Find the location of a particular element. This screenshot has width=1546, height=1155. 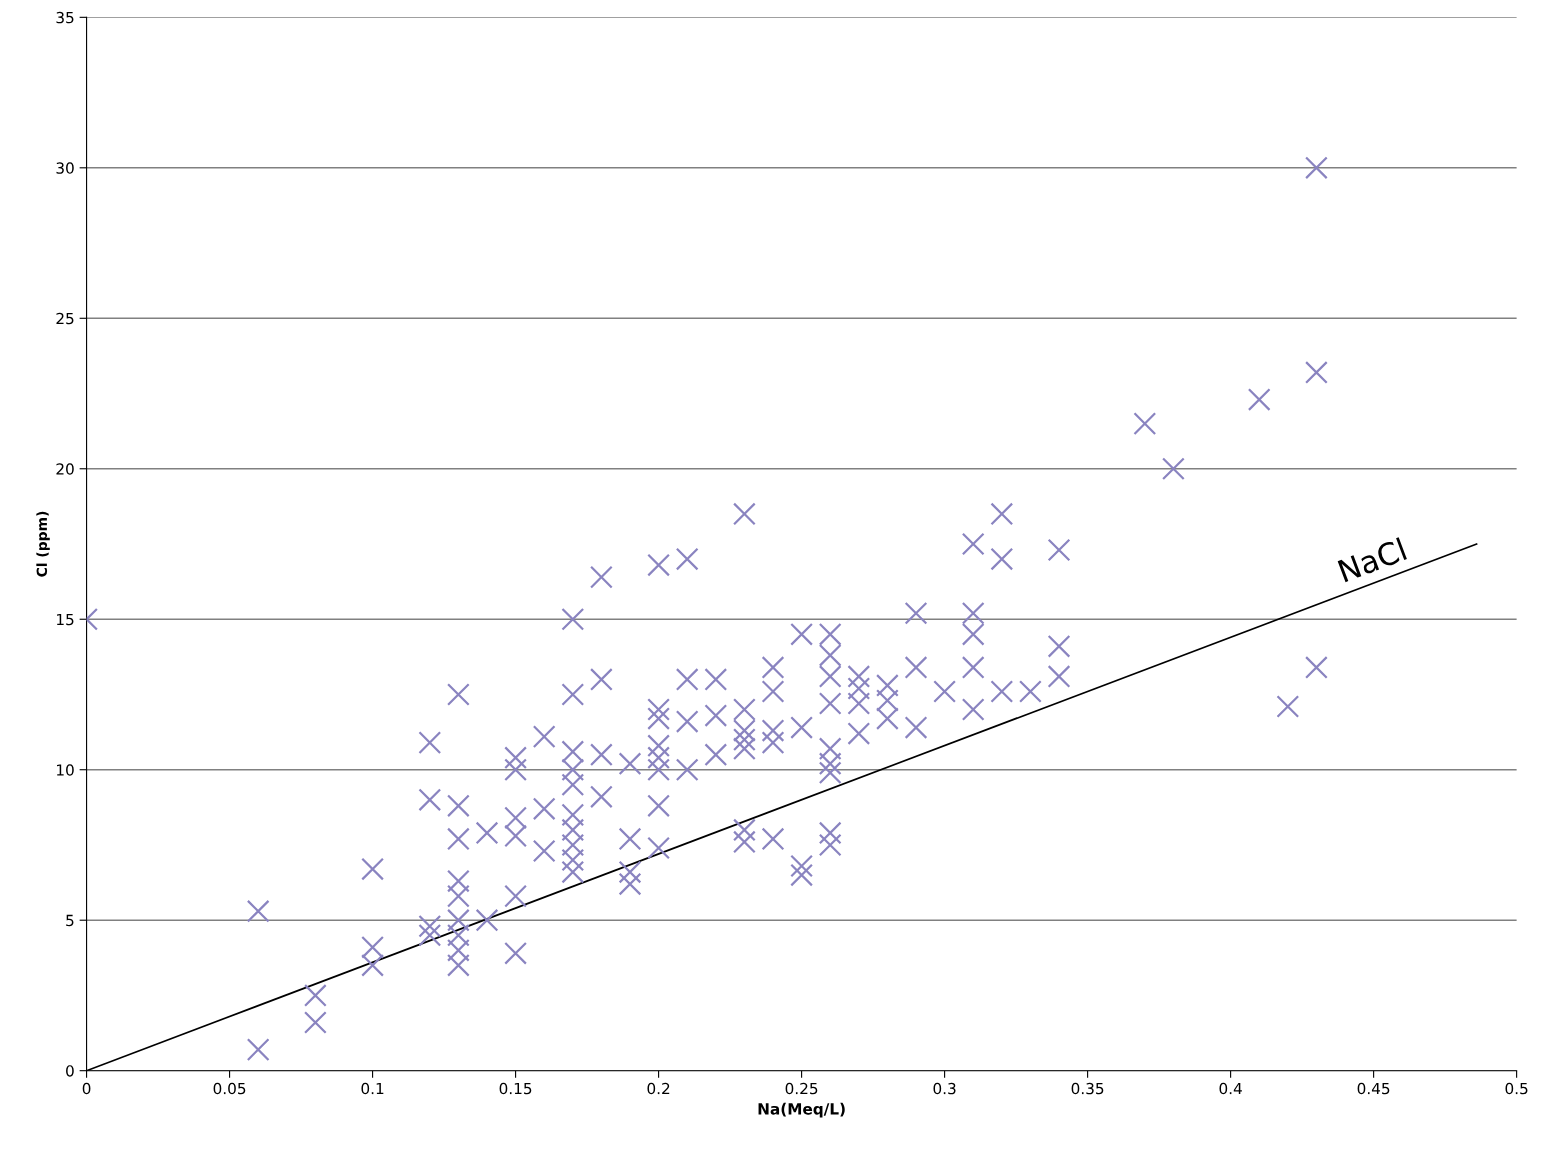

annotation: NaCl is located at coordinates (1372, 560).